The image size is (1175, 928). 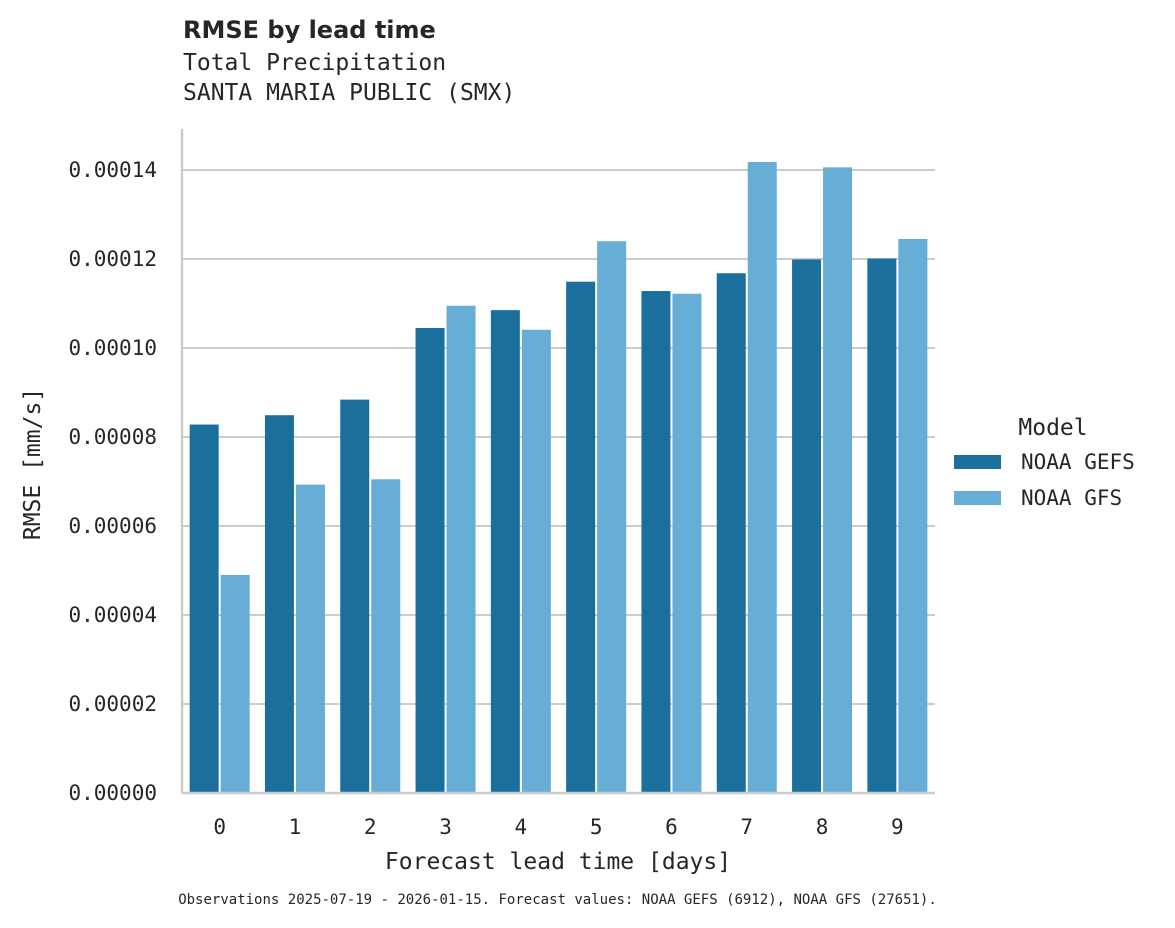 What do you see at coordinates (746, 827) in the screenshot?
I see `x-tick-label: 7` at bounding box center [746, 827].